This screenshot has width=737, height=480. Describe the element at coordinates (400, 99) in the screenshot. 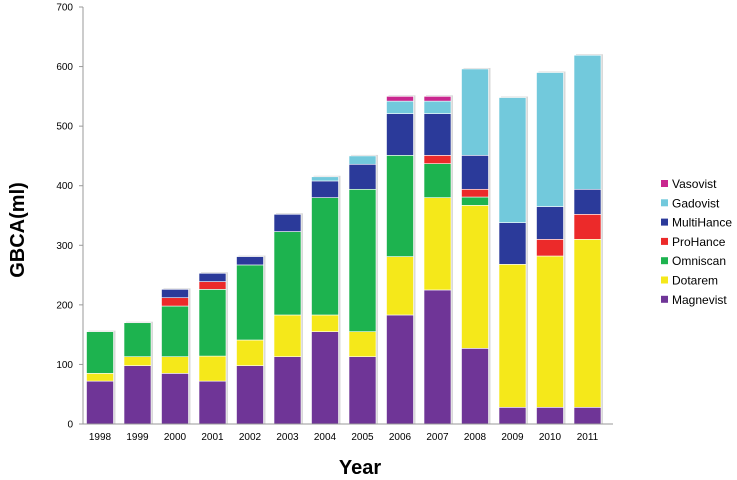

I see `bar-segment-vasovist-2006` at that location.